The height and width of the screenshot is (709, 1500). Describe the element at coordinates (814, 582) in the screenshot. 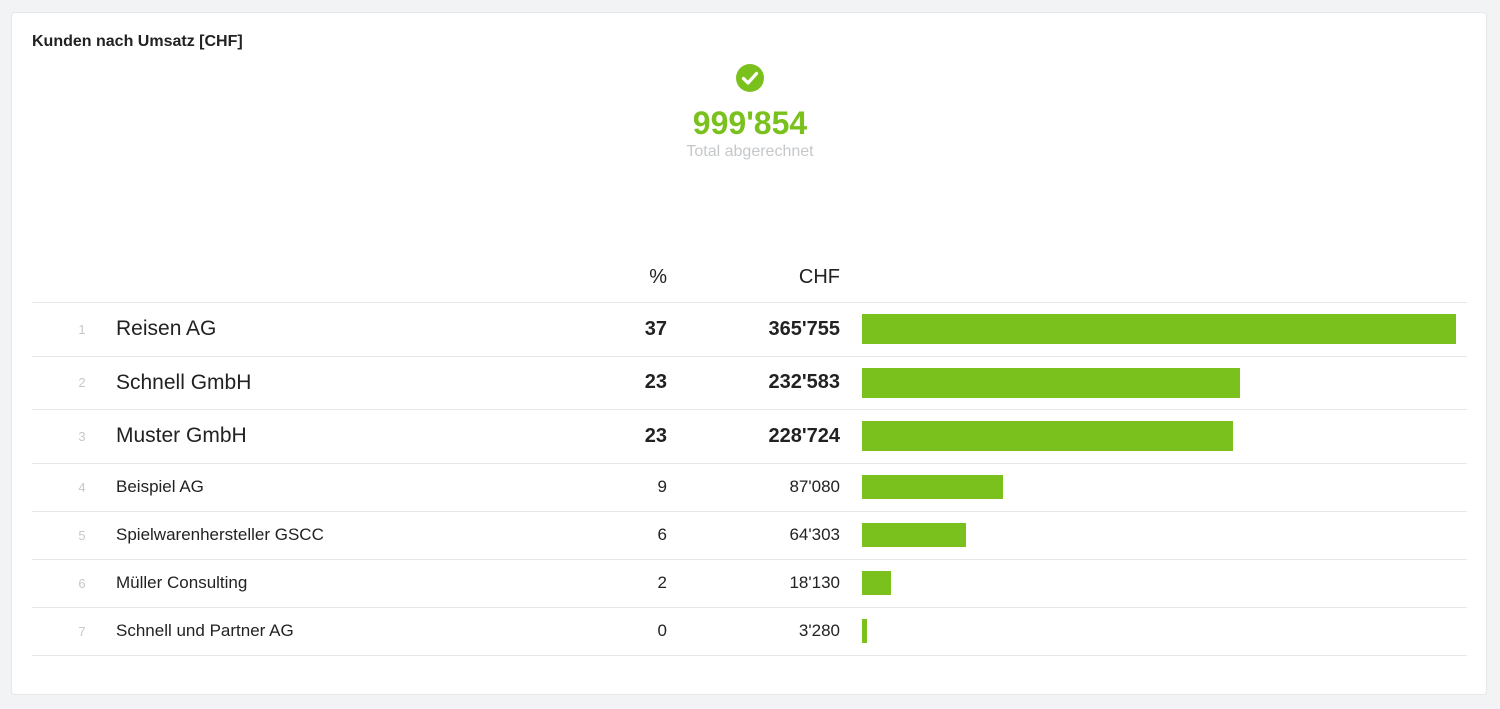

I see `row-chf-value: 18'130` at that location.